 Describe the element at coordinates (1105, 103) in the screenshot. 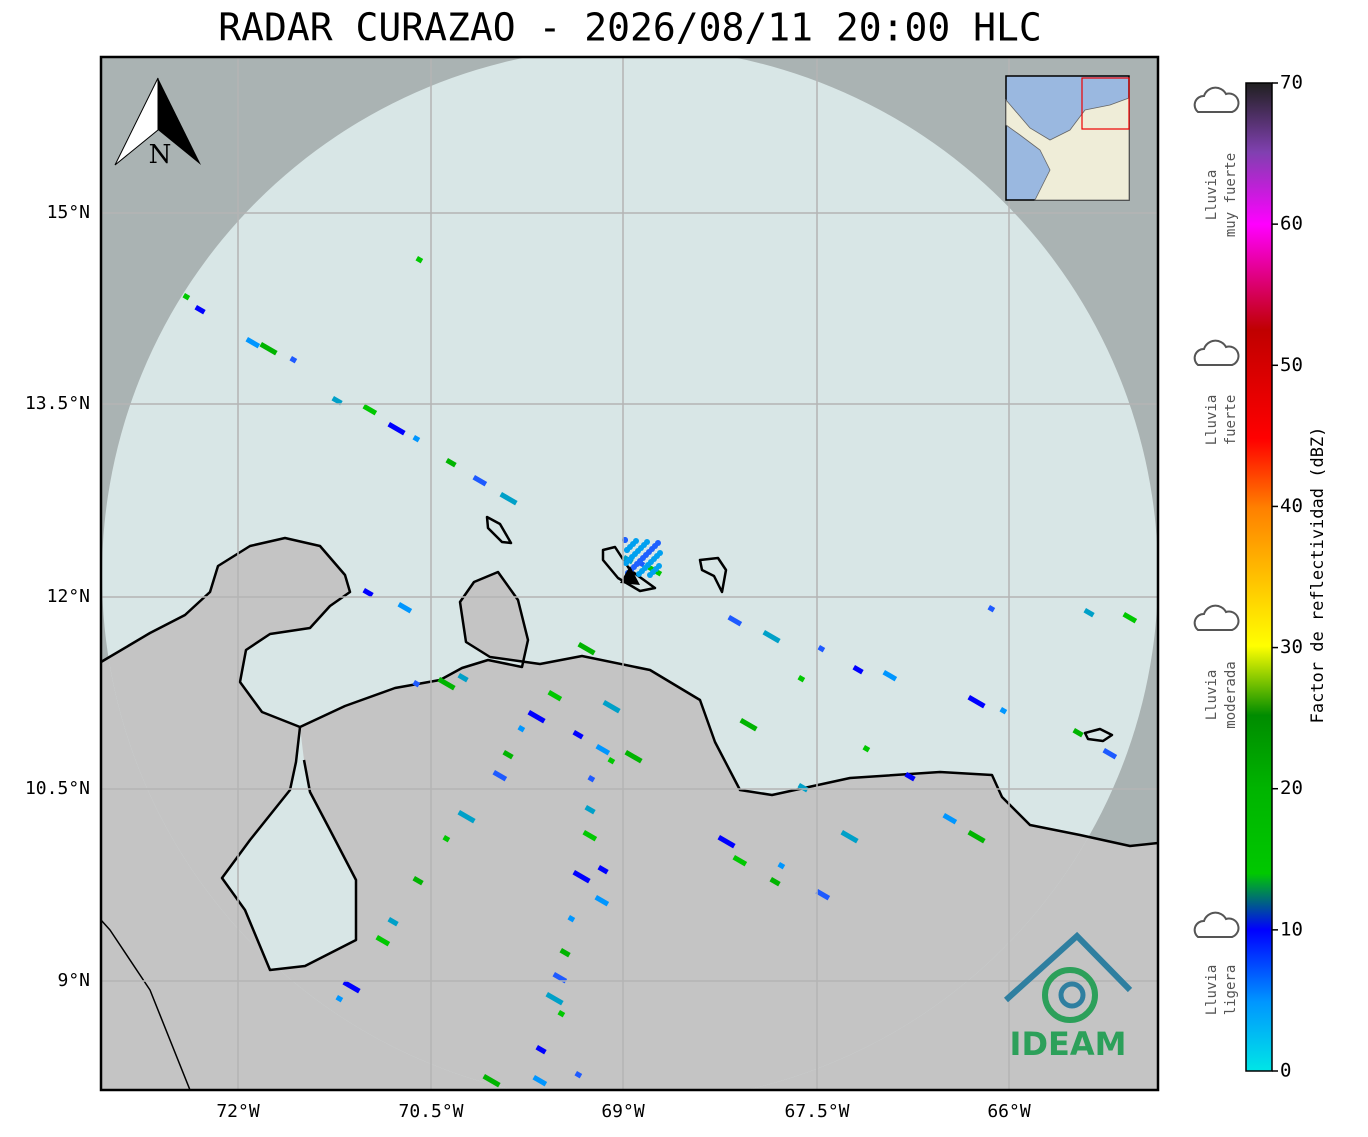

I see `inset-extent` at that location.